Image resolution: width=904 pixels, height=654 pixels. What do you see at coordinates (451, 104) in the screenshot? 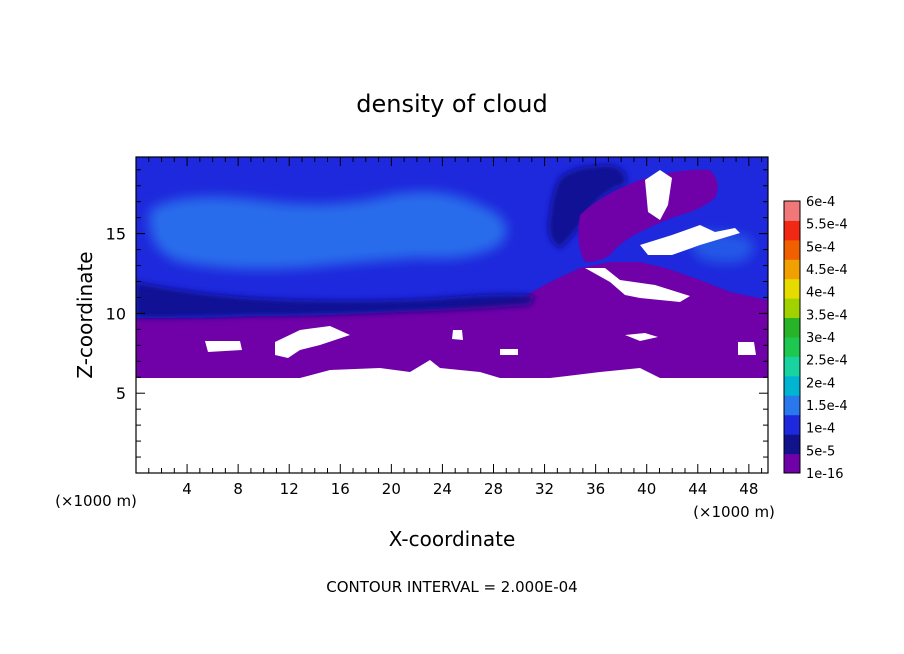
I see `chart-title: density of cloud` at bounding box center [451, 104].